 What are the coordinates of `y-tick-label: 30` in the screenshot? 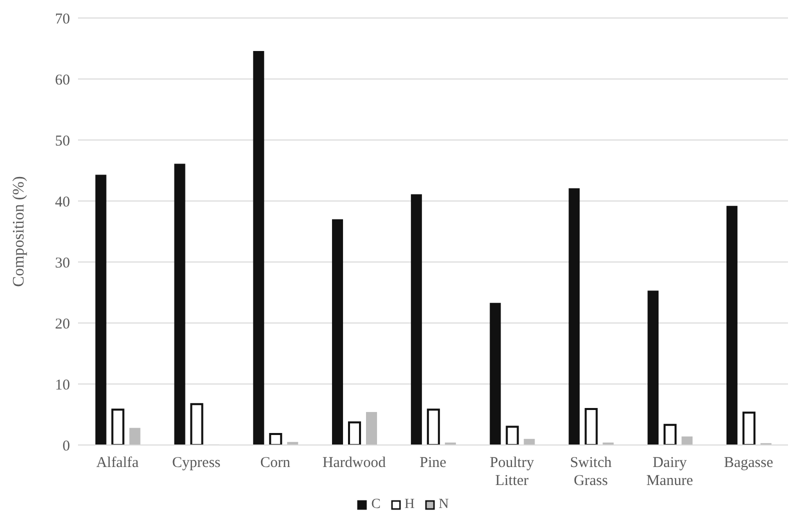 It's located at (62, 263).